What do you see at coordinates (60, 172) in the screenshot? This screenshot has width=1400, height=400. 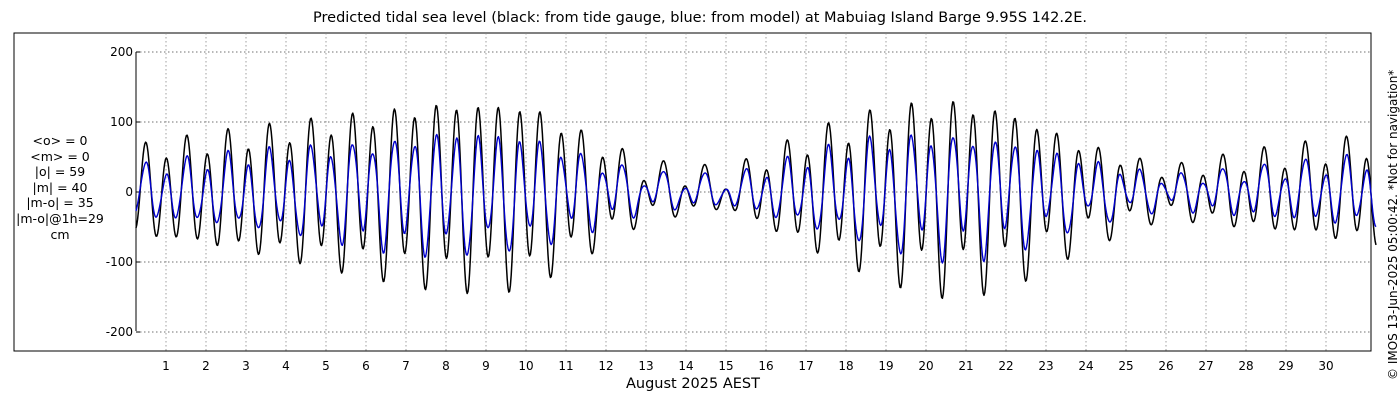 I see `stat-abs-obs: |o| = 59` at bounding box center [60, 172].